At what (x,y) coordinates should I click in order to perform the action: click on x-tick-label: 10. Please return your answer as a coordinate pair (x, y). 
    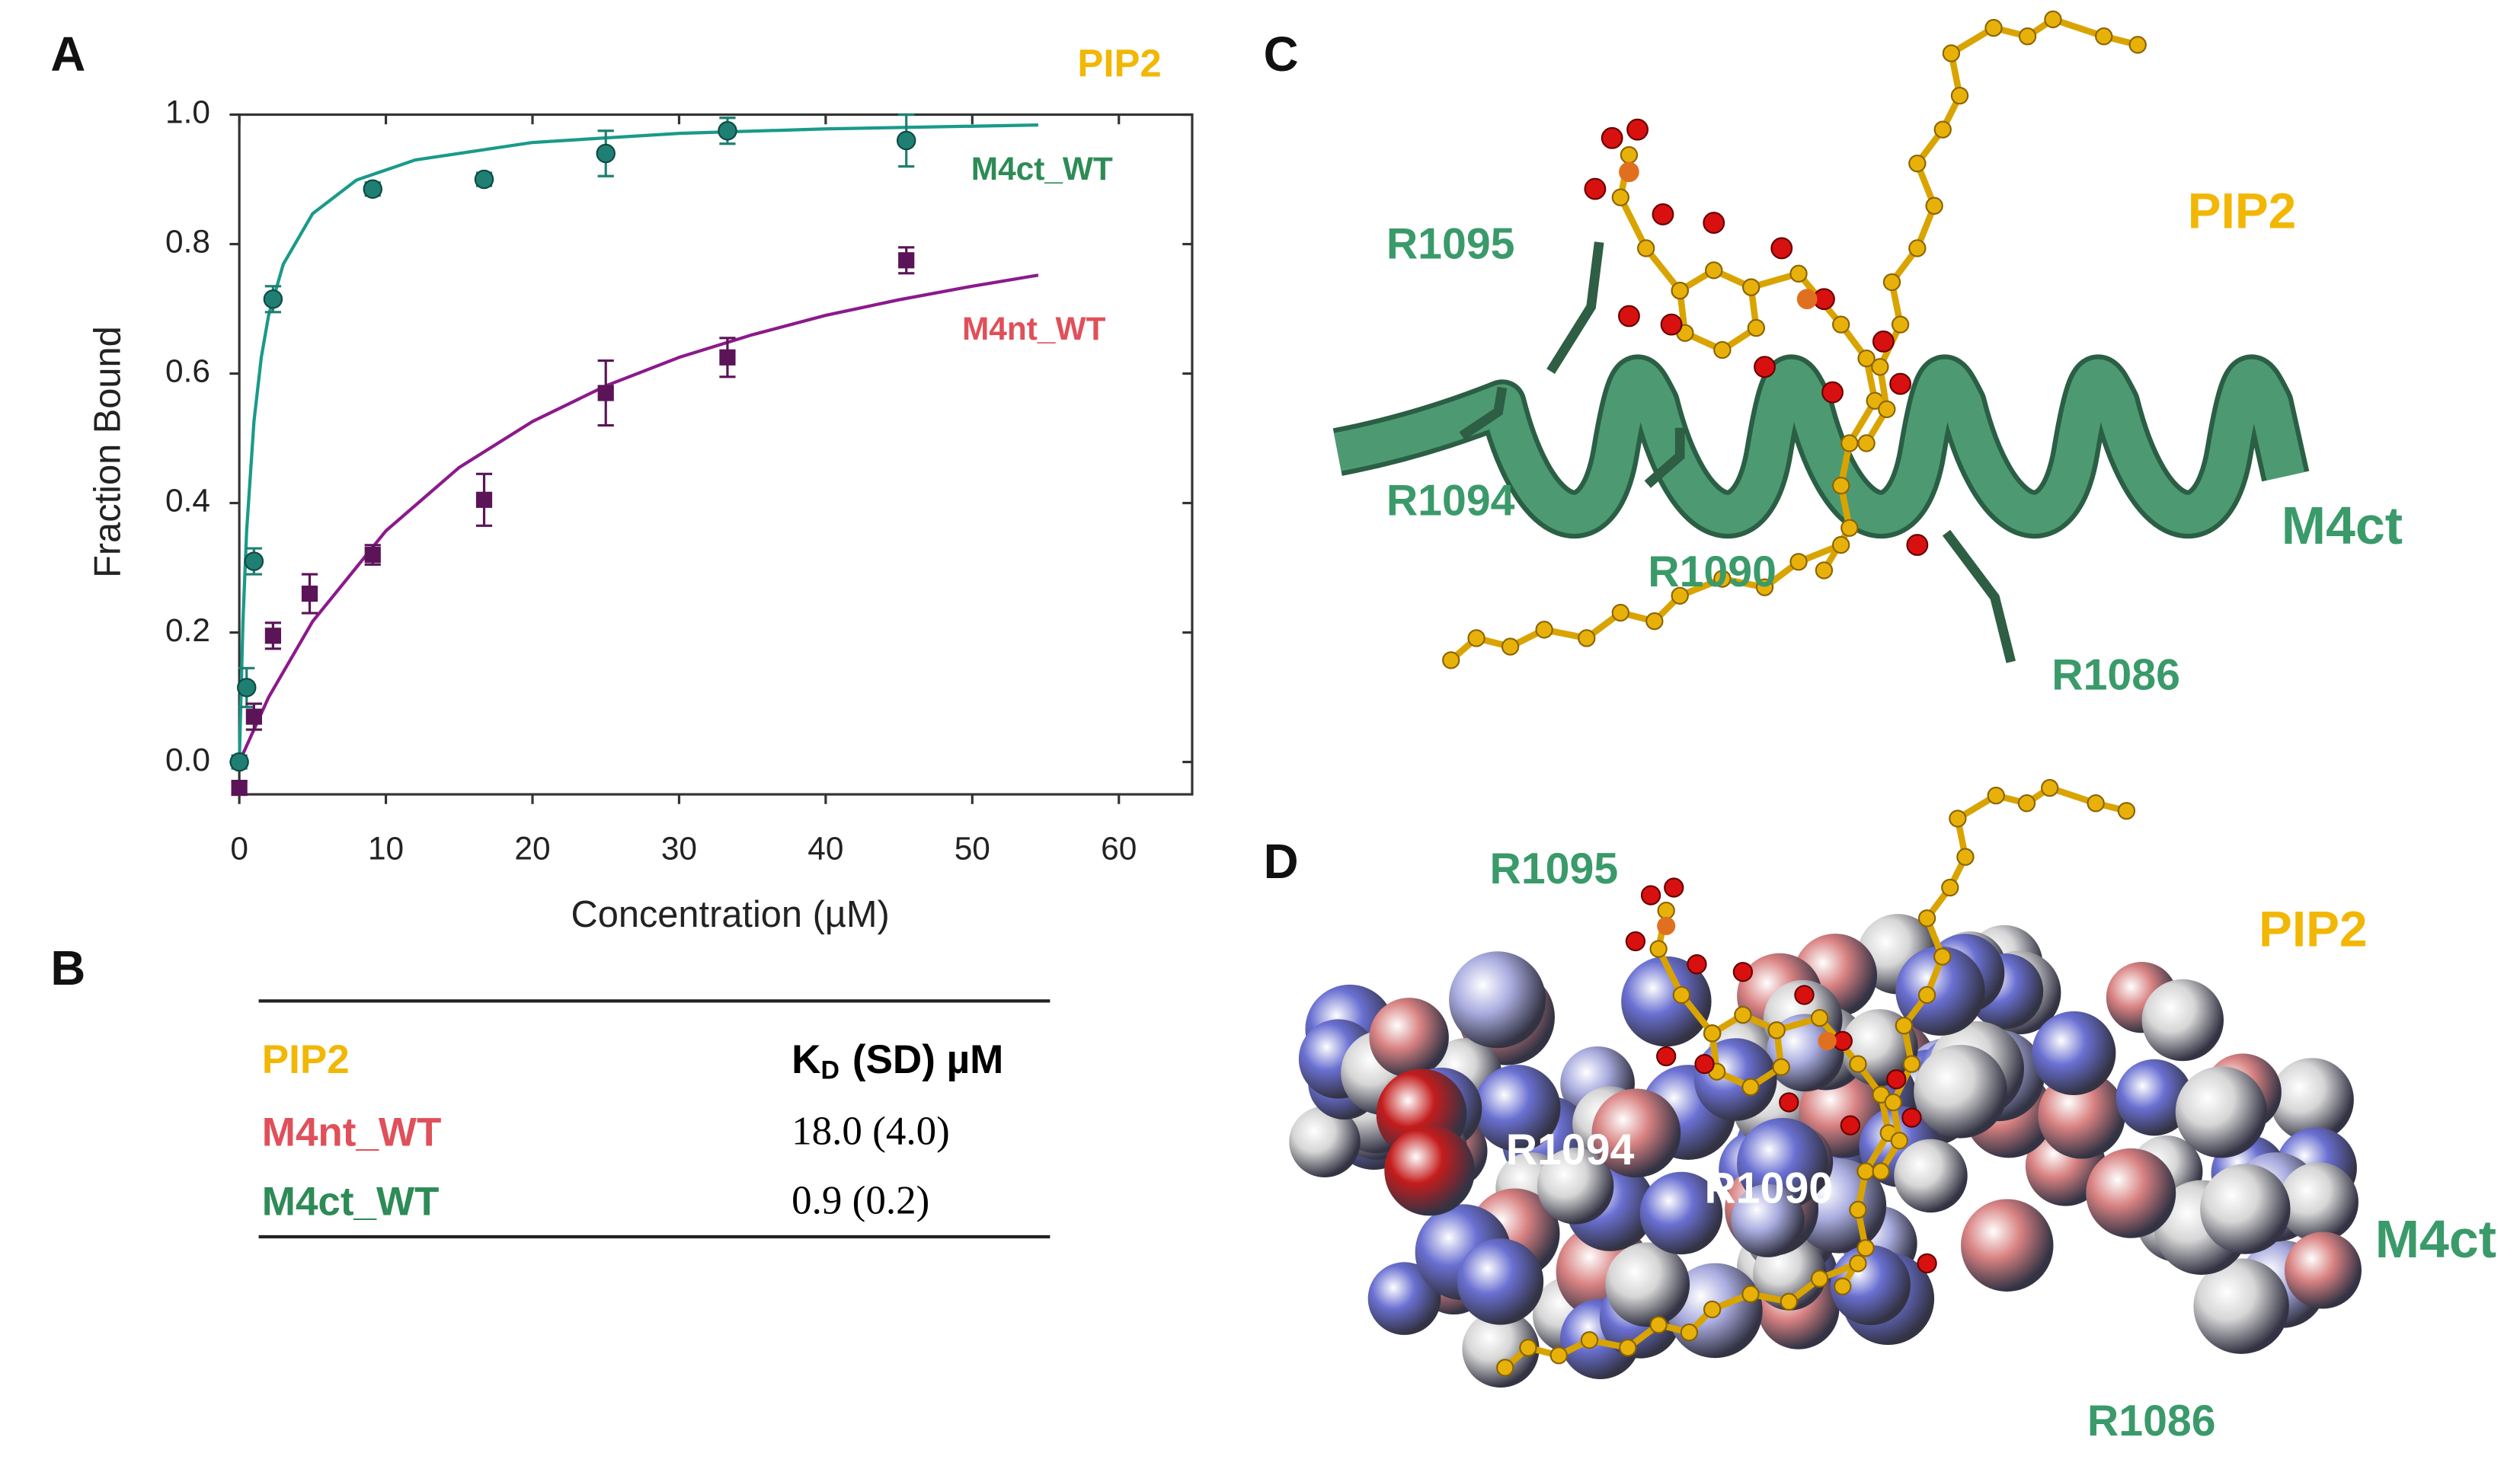
    Looking at the image, I should click on (386, 848).